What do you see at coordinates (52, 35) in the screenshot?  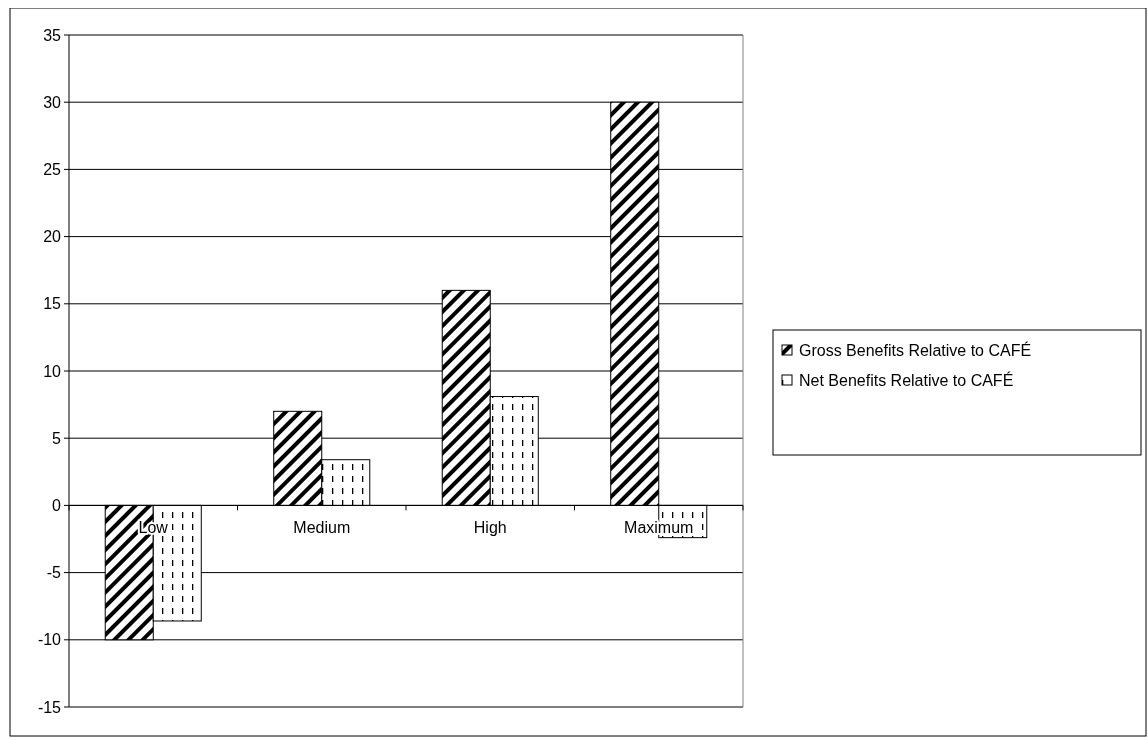 I see `y-tick-label: 35` at bounding box center [52, 35].